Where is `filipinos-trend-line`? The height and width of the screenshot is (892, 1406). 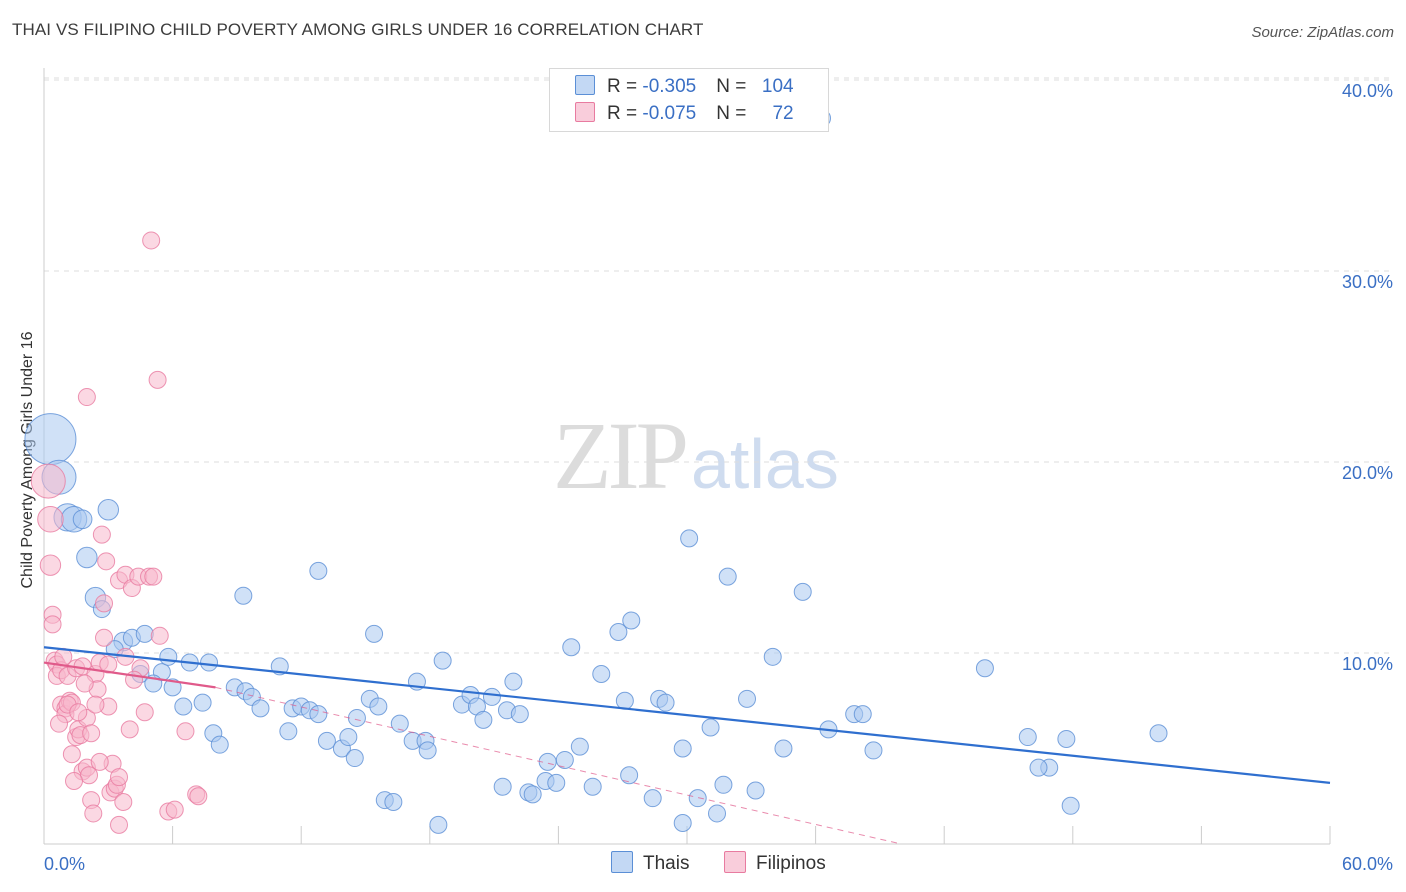 filipinos-trend-line is located at coordinates (129, 675).